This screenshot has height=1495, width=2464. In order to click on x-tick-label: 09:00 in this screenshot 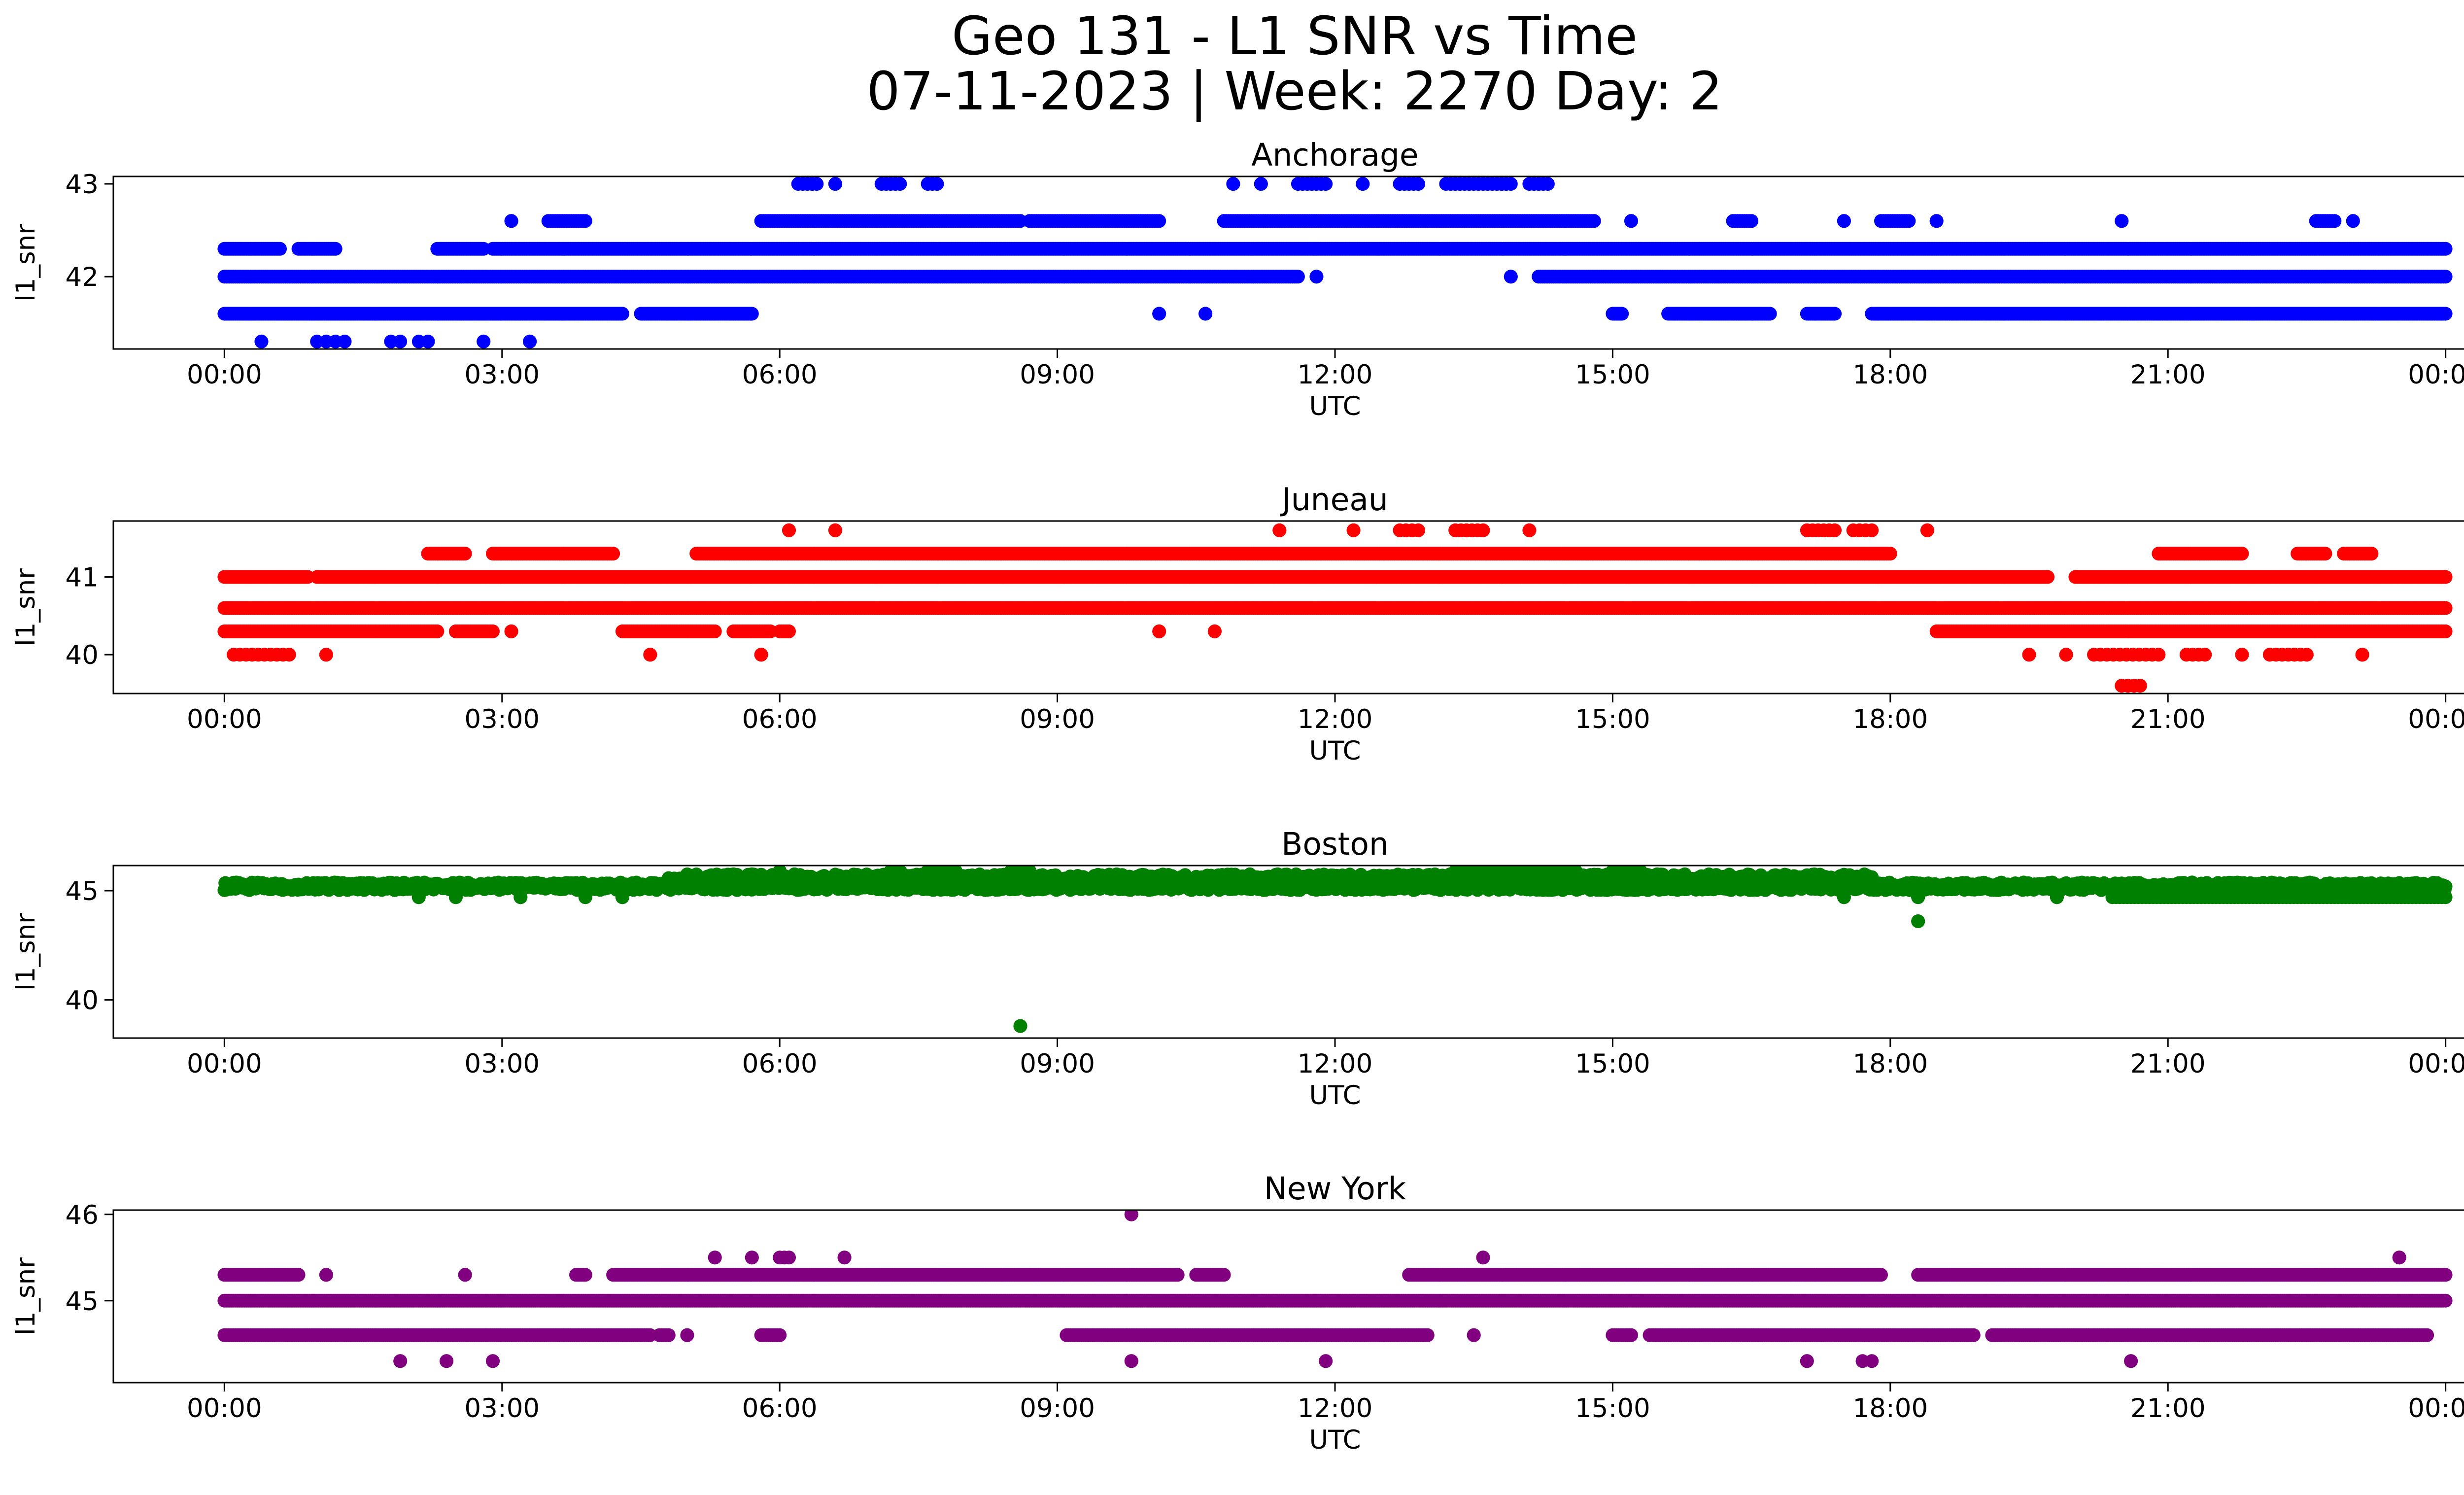, I will do `click(1057, 375)`.